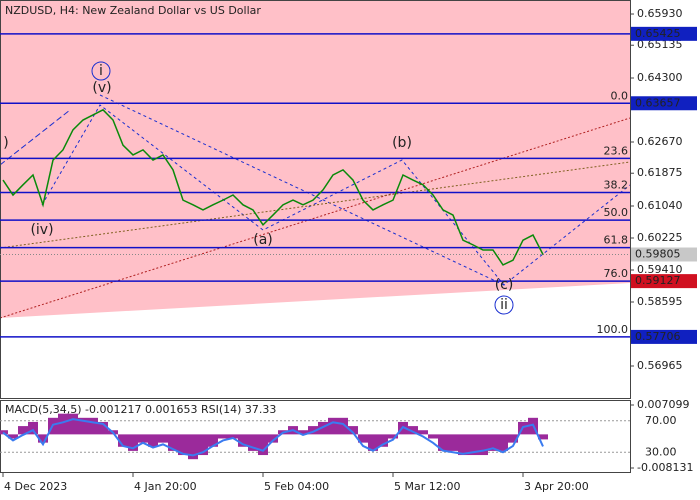 The image size is (700, 500). I want to click on level-label: 23.6, so click(616, 150).